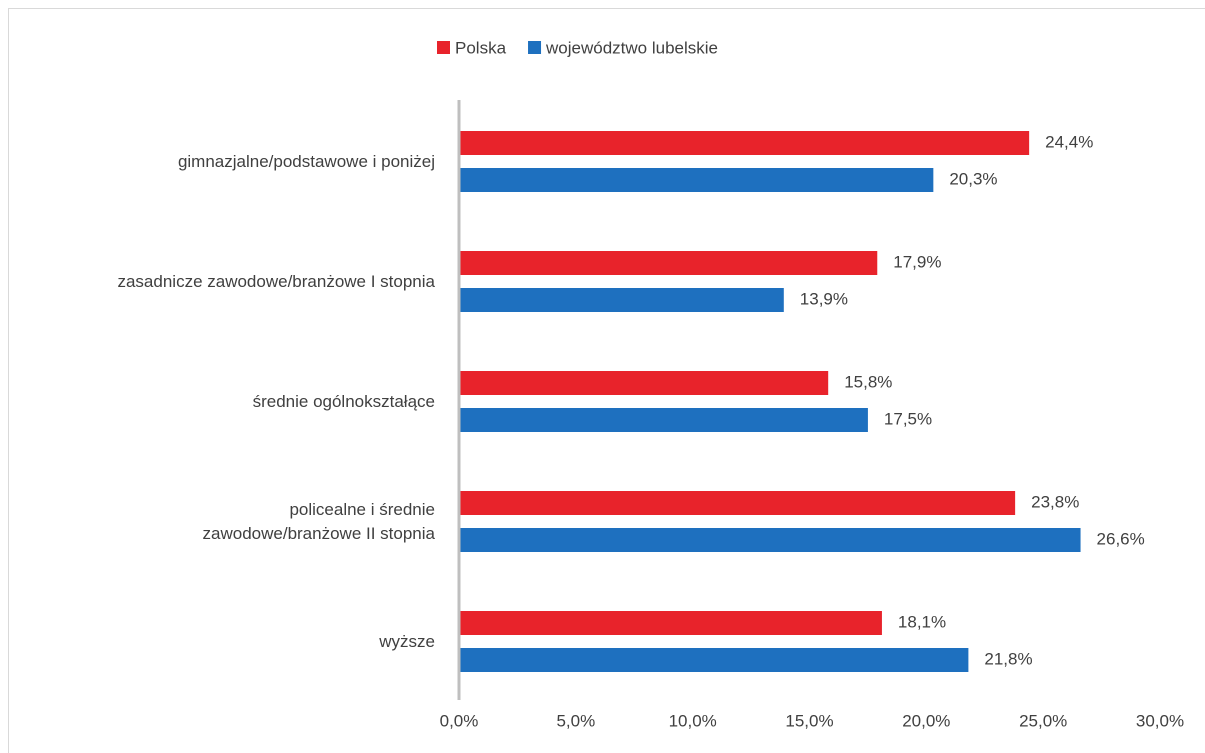  What do you see at coordinates (1121, 538) in the screenshot?
I see `value-label: 26,6%` at bounding box center [1121, 538].